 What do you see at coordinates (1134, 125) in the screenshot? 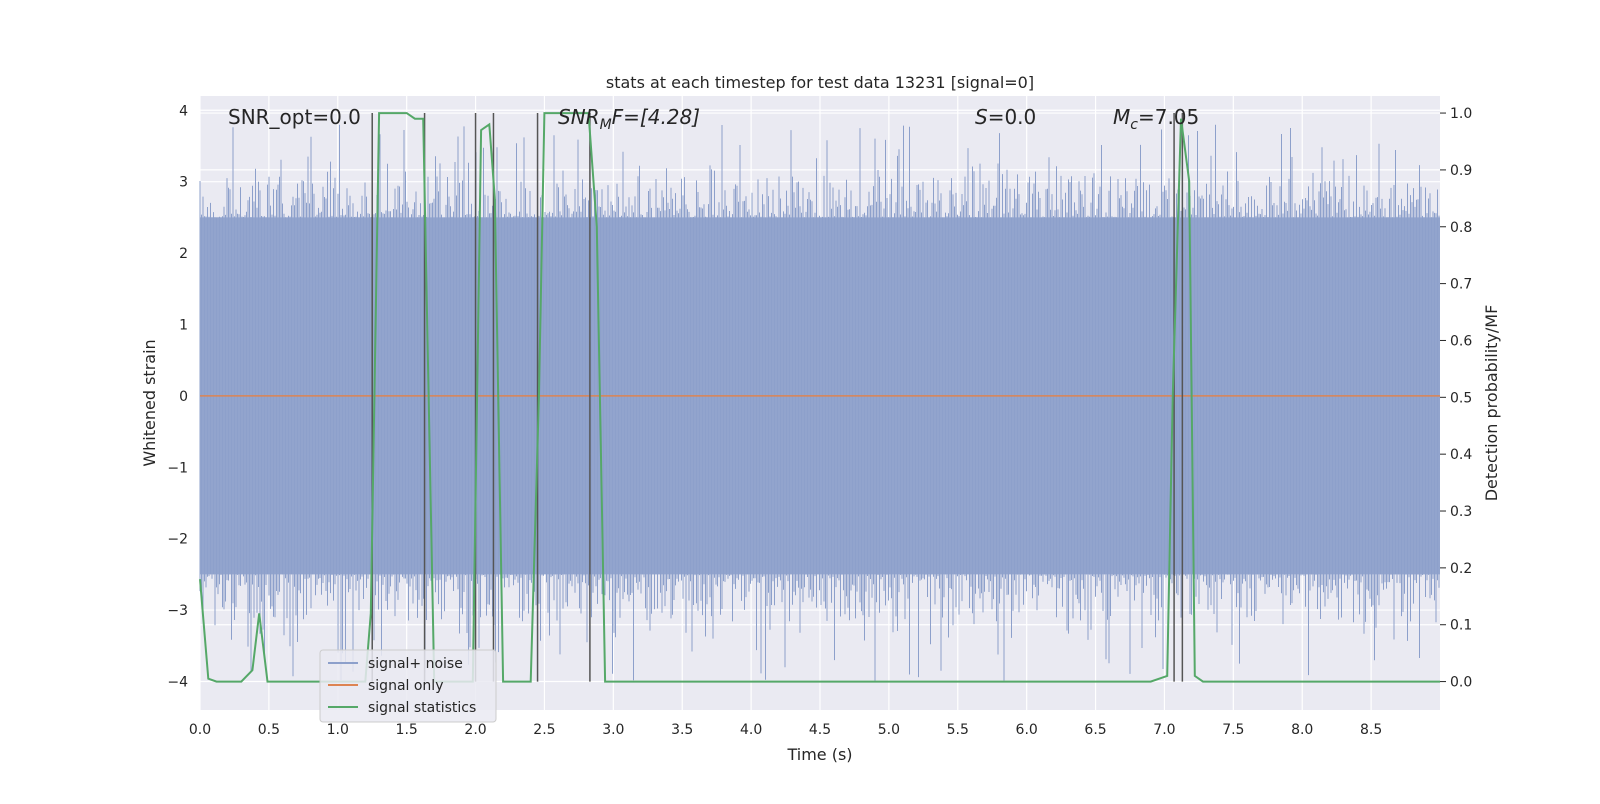
I see `annotation-mc-sub: c` at bounding box center [1134, 125].